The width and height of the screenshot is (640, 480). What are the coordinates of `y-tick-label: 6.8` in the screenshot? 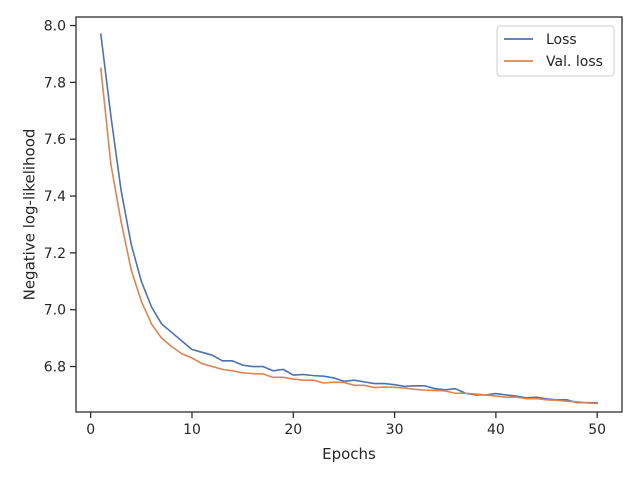 It's located at (55, 368).